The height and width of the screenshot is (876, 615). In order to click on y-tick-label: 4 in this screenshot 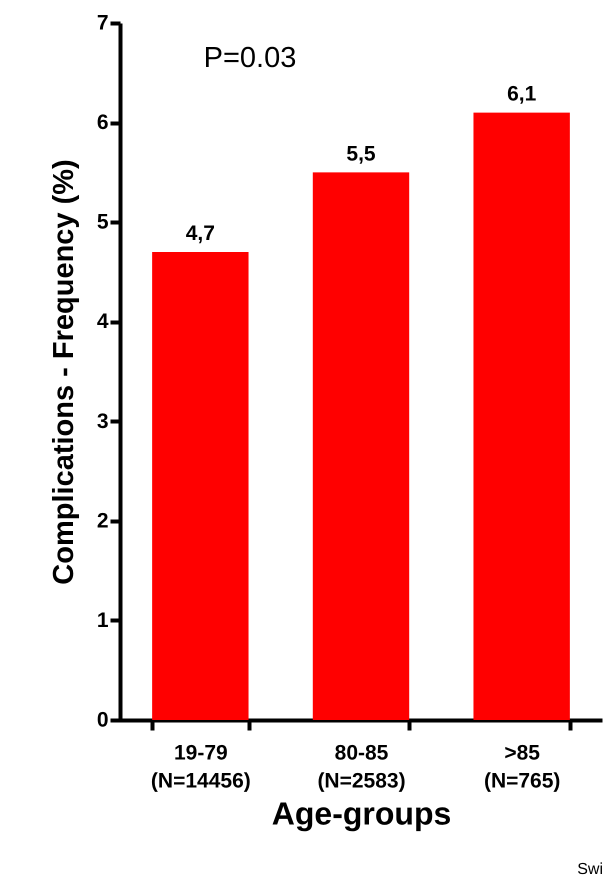, I will do `click(102, 322)`.